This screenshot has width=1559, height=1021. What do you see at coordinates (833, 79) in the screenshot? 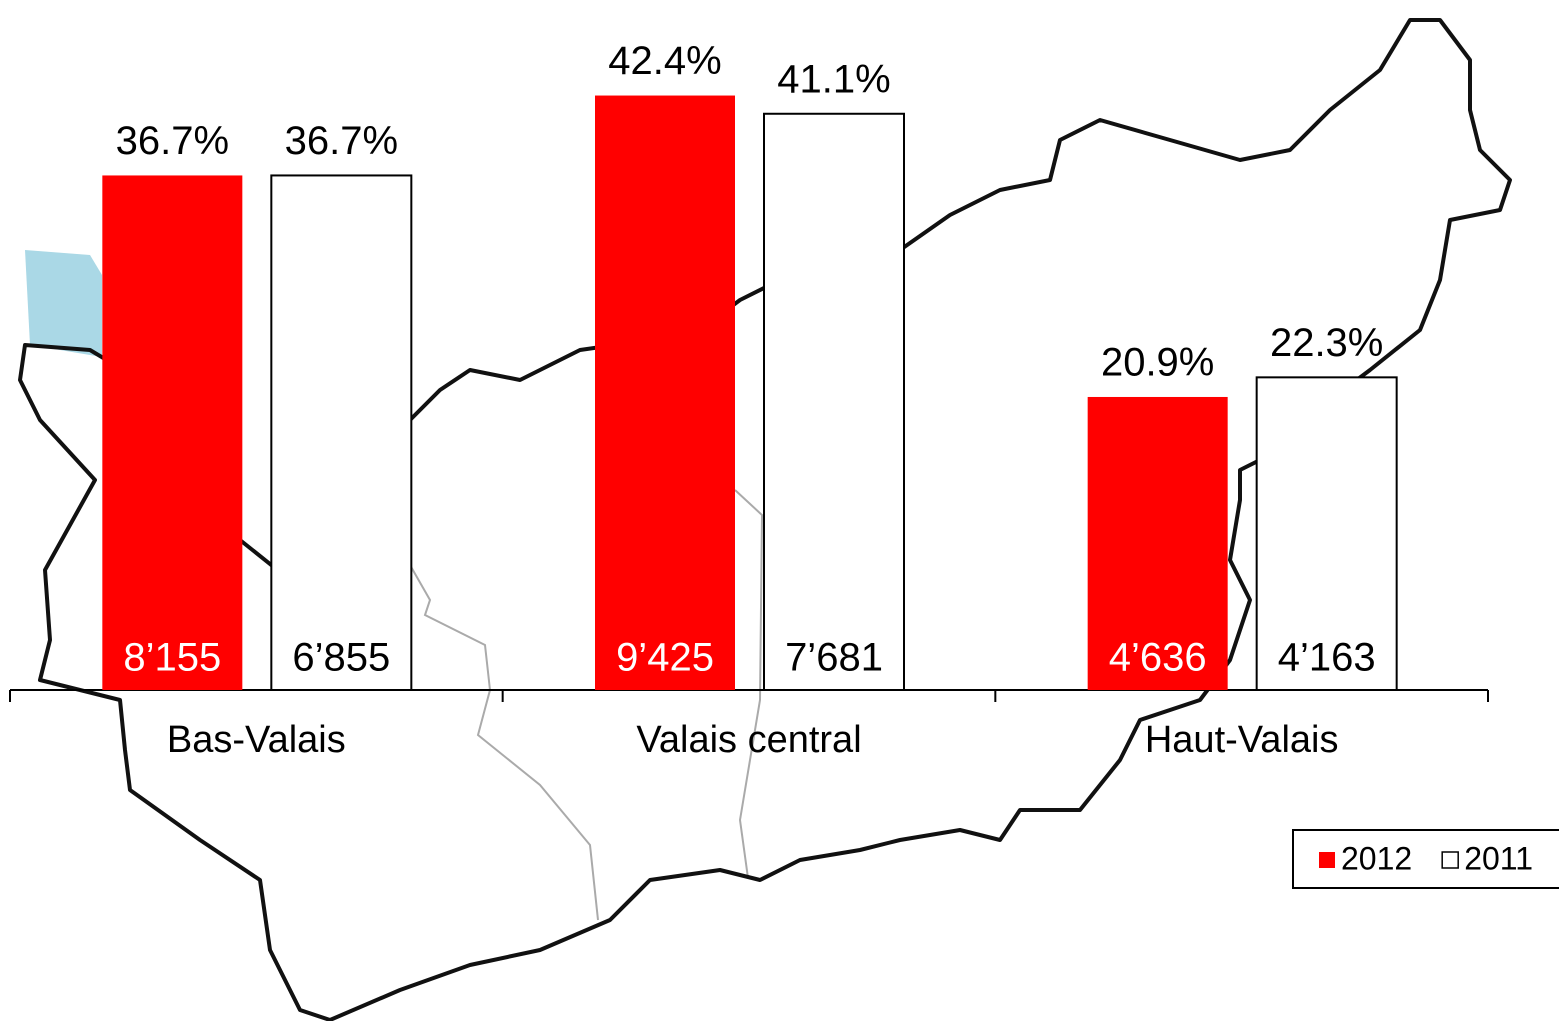
I see `value-label: 41.1%` at bounding box center [833, 79].